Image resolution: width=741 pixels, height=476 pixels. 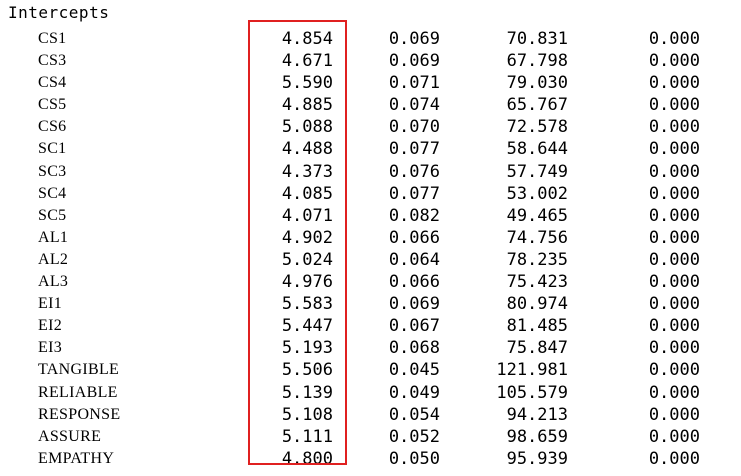 I want to click on table-row: AL1 4.902 0.066 74.756 0.000, so click(x=370, y=238).